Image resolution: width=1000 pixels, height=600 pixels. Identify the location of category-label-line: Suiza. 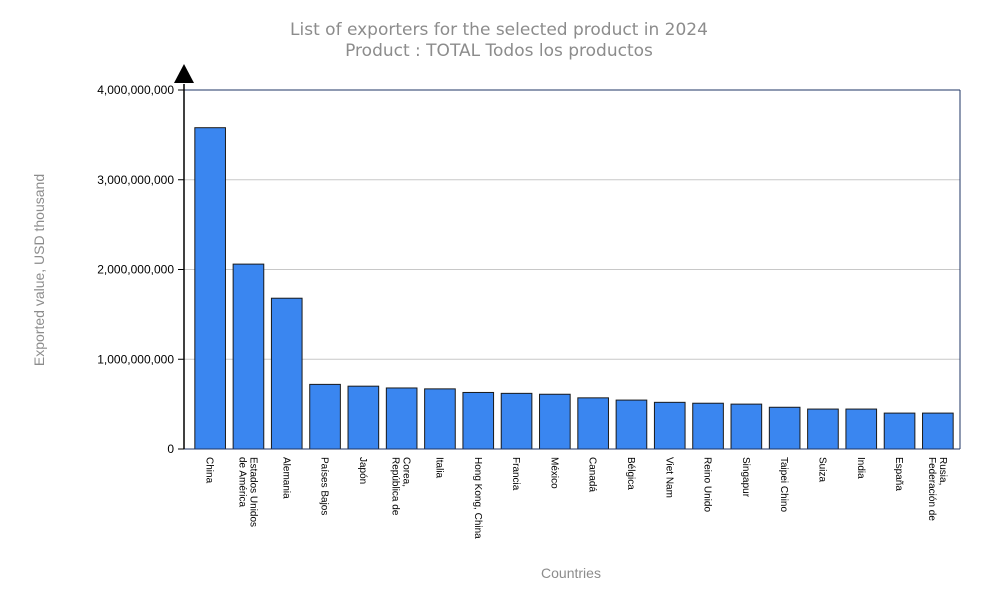
(821, 469).